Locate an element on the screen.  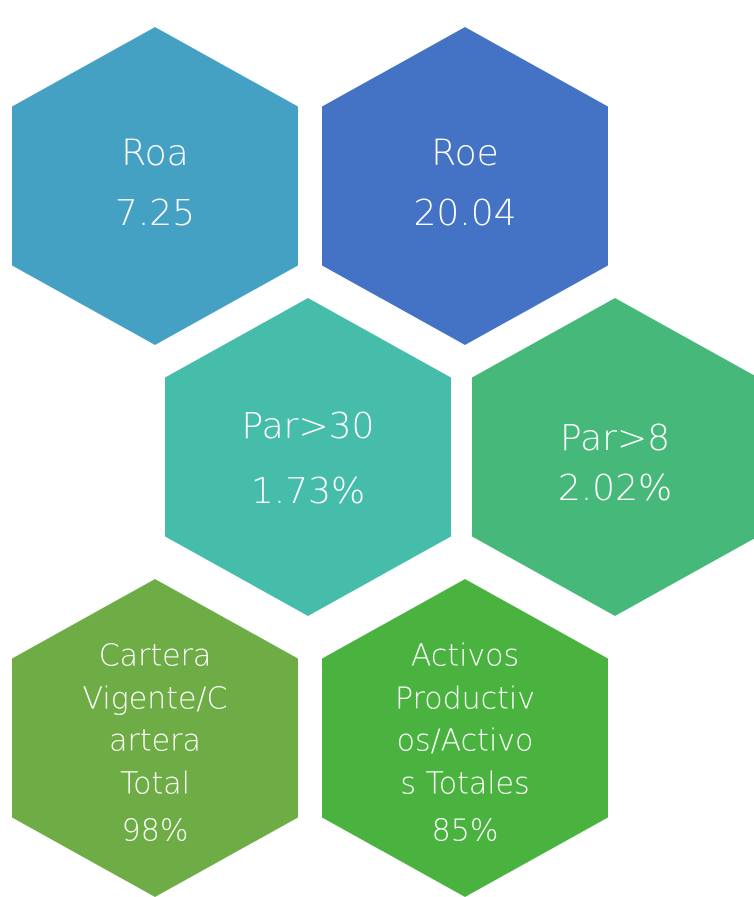
hexagon: Cartera Vigente/C artera Total 98% is located at coordinates (155, 738).